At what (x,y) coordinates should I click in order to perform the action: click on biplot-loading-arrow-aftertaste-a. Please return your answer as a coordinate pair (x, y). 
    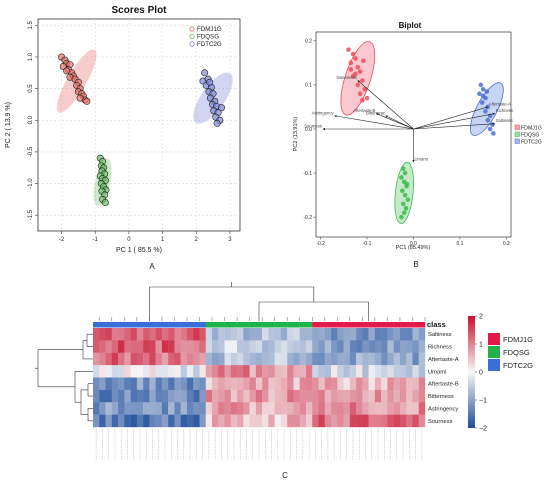
    Looking at the image, I should click on (451, 118).